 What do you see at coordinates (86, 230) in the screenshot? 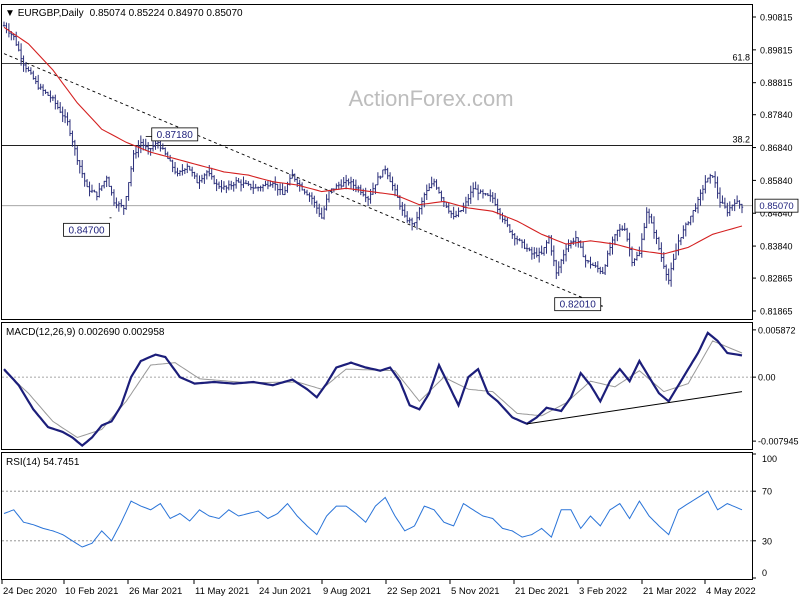
I see `price-label-text: 0.84700` at bounding box center [86, 230].